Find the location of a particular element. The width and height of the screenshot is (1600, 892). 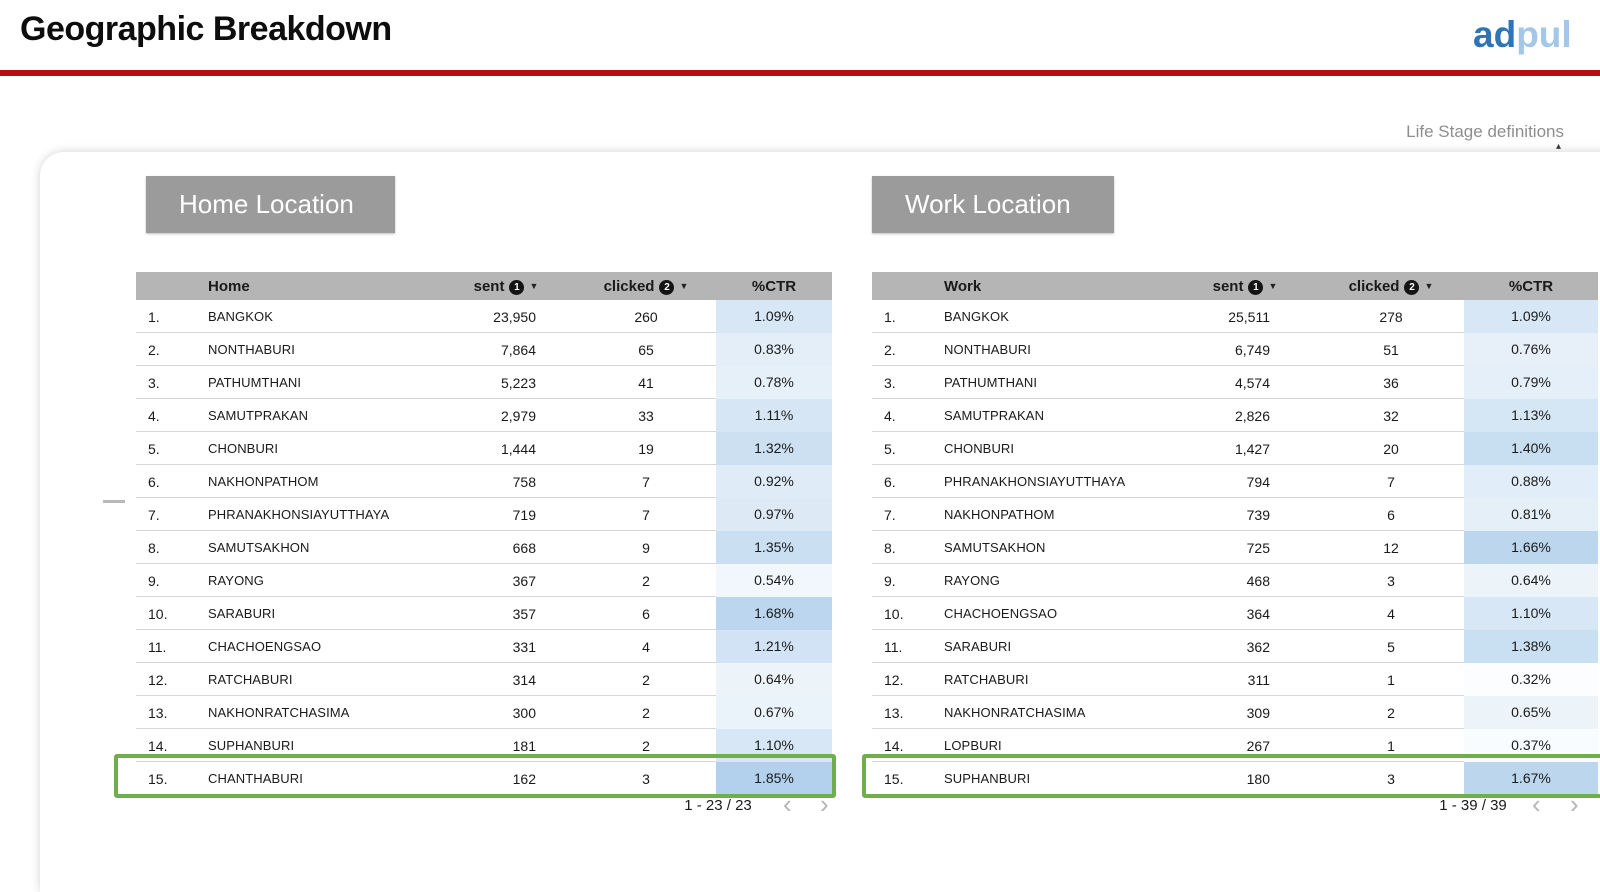

sent-header-label: sent is located at coordinates (1228, 286).